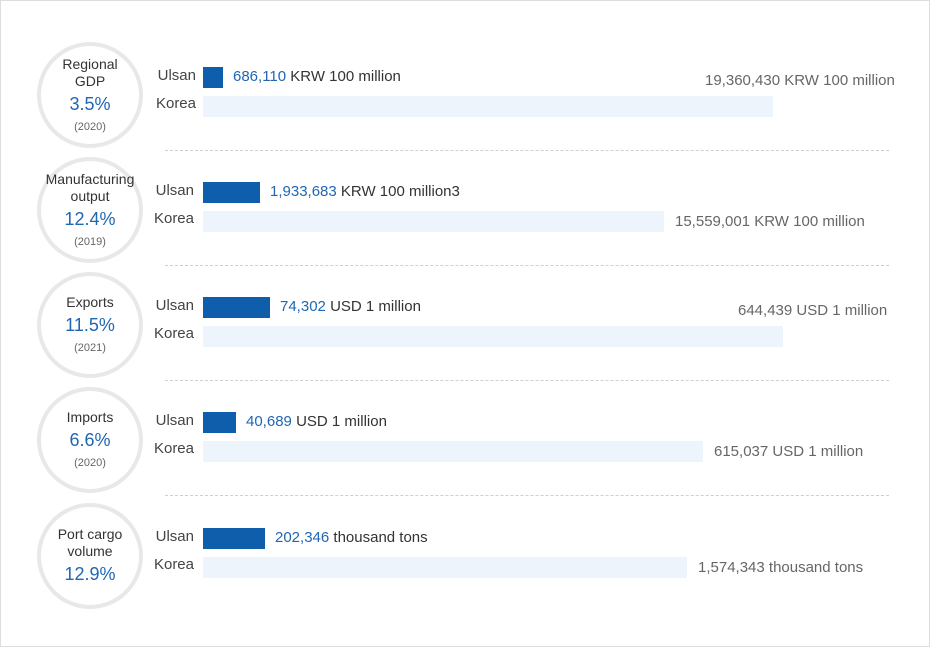  I want to click on metric-share: 6.6%, so click(90, 440).